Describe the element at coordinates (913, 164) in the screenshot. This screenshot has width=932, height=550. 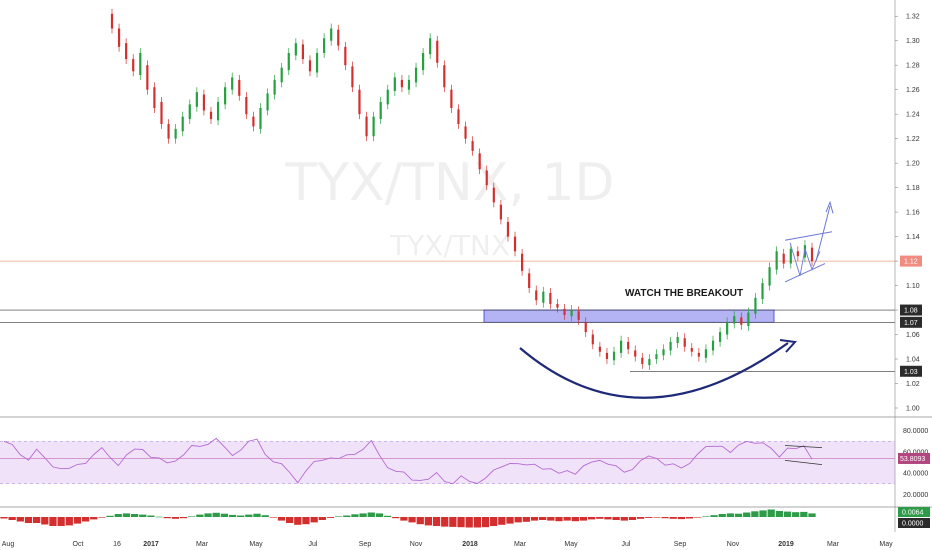
I see `main-y-tick-label: 1.20` at that location.